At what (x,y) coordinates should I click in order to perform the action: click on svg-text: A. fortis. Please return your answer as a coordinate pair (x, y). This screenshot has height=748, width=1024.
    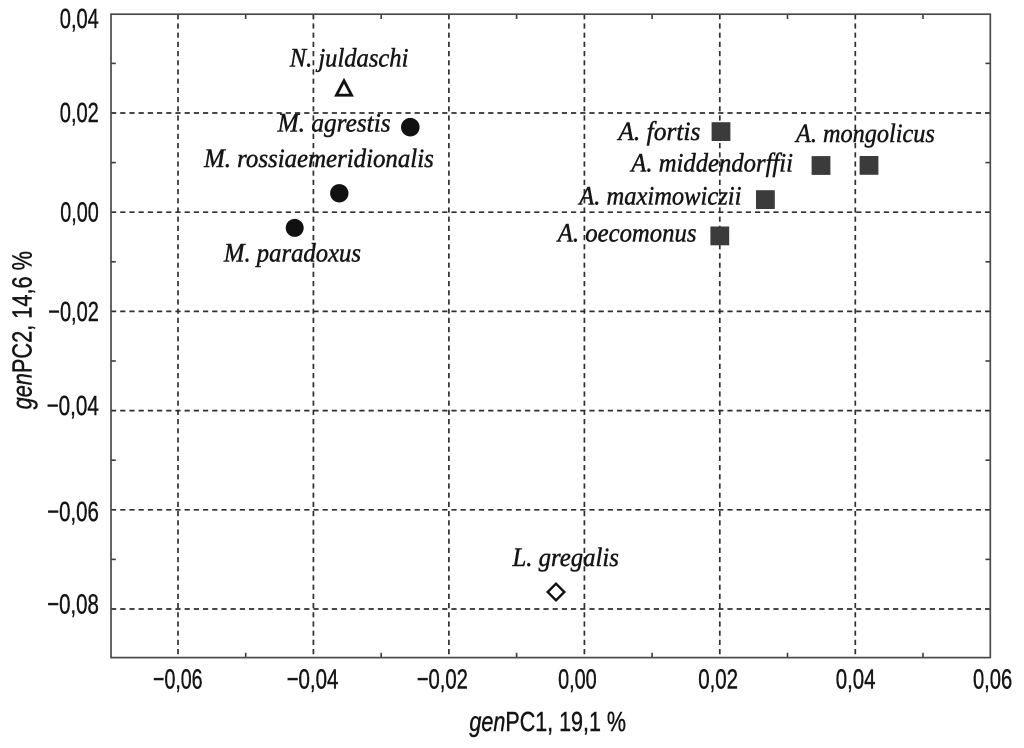
    Looking at the image, I should click on (658, 131).